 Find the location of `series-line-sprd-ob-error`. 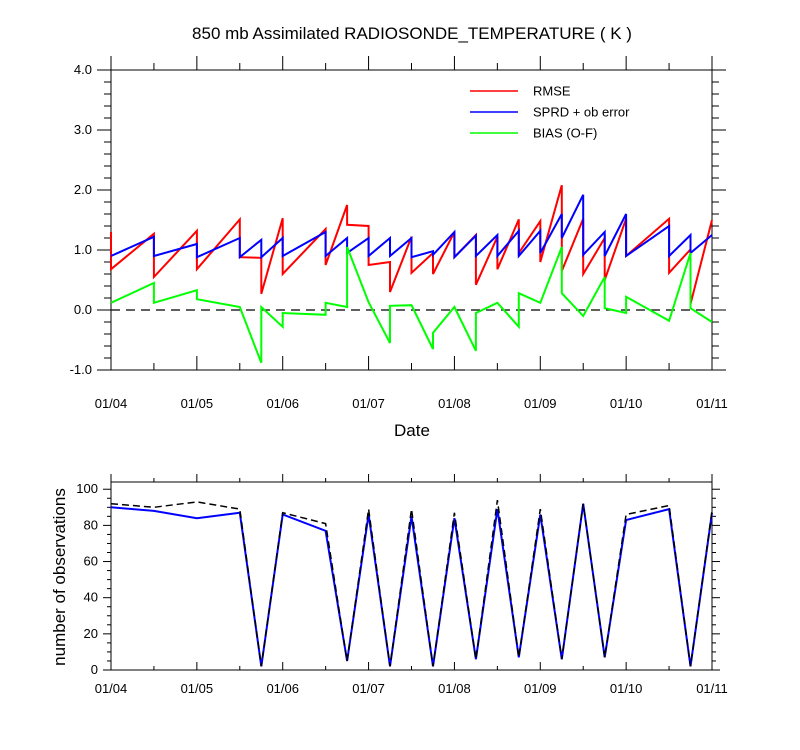

series-line-sprd-ob-error is located at coordinates (411, 227).